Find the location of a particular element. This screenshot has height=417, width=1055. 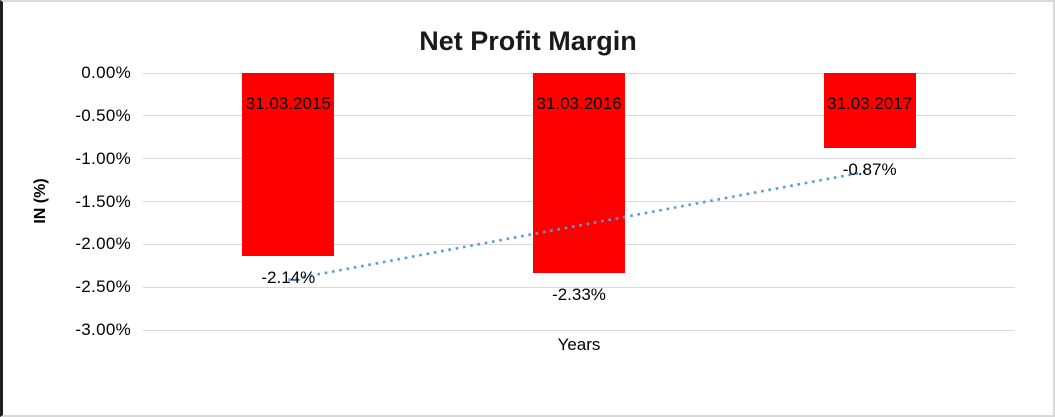

y-tick-label: -1.00% is located at coordinates (103, 158).